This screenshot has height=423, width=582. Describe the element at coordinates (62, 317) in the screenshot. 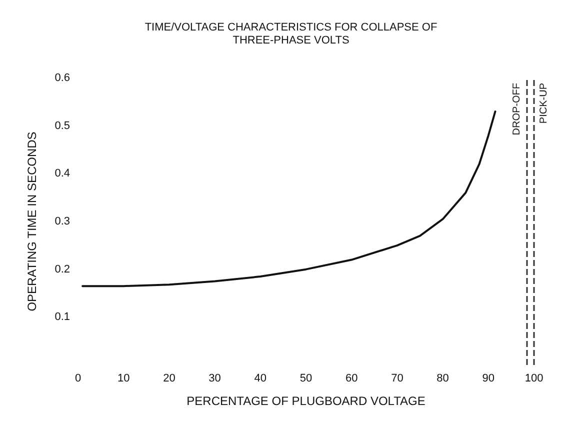

I see `y-tick-label: 0.1` at that location.